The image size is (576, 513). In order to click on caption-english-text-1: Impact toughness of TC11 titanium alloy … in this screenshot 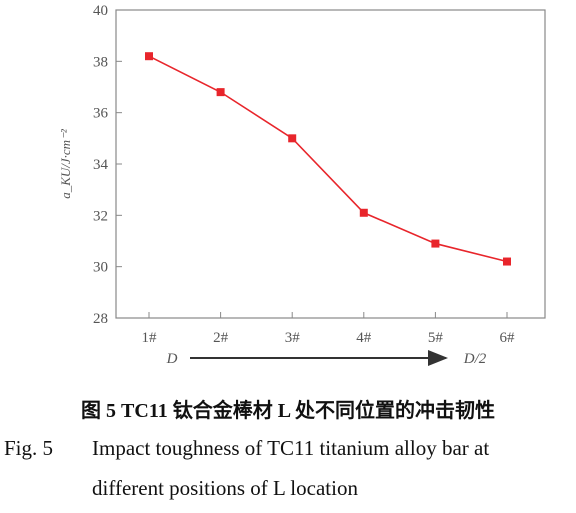, I will do `click(291, 448)`.